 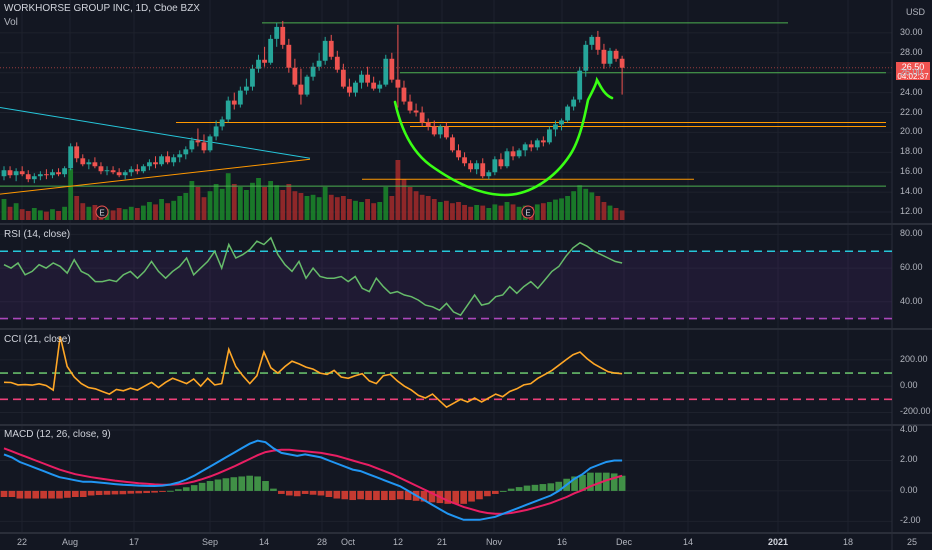 What do you see at coordinates (912, 542) in the screenshot?
I see `x-tick-label: 25` at bounding box center [912, 542].